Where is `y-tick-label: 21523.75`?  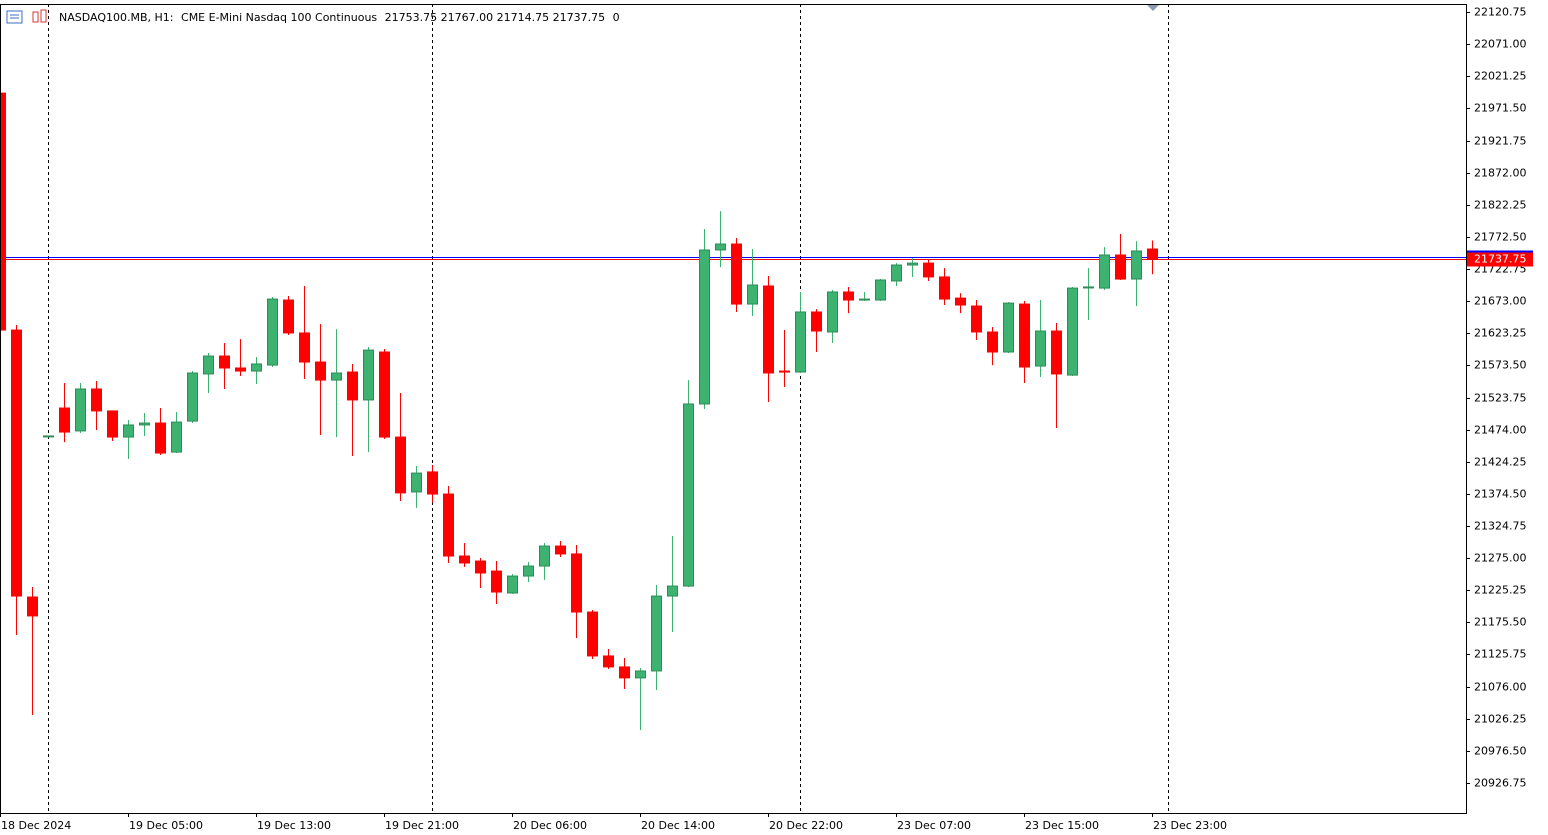 y-tick-label: 21523.75 is located at coordinates (1500, 398).